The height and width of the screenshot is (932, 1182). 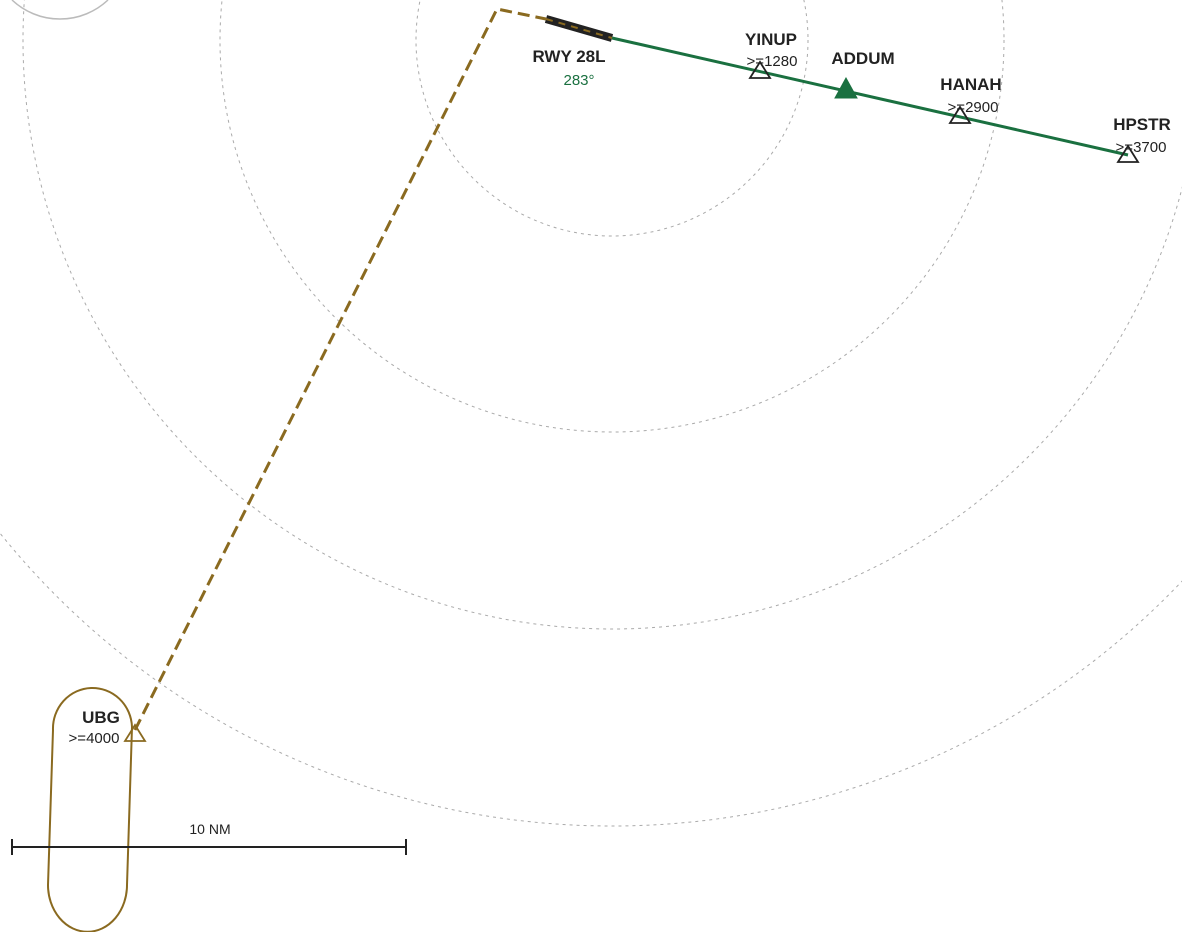 What do you see at coordinates (973, 107) in the screenshot?
I see `waypoint-altitude: >=2900` at bounding box center [973, 107].